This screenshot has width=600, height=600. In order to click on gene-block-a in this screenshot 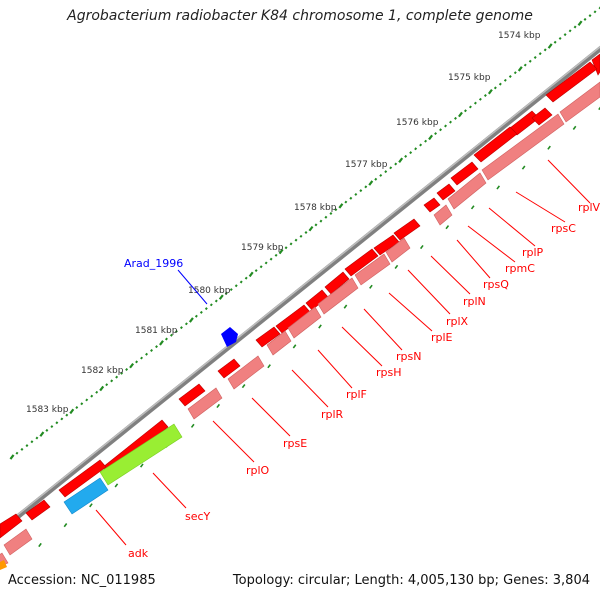, I will do `click(268, 337)`.